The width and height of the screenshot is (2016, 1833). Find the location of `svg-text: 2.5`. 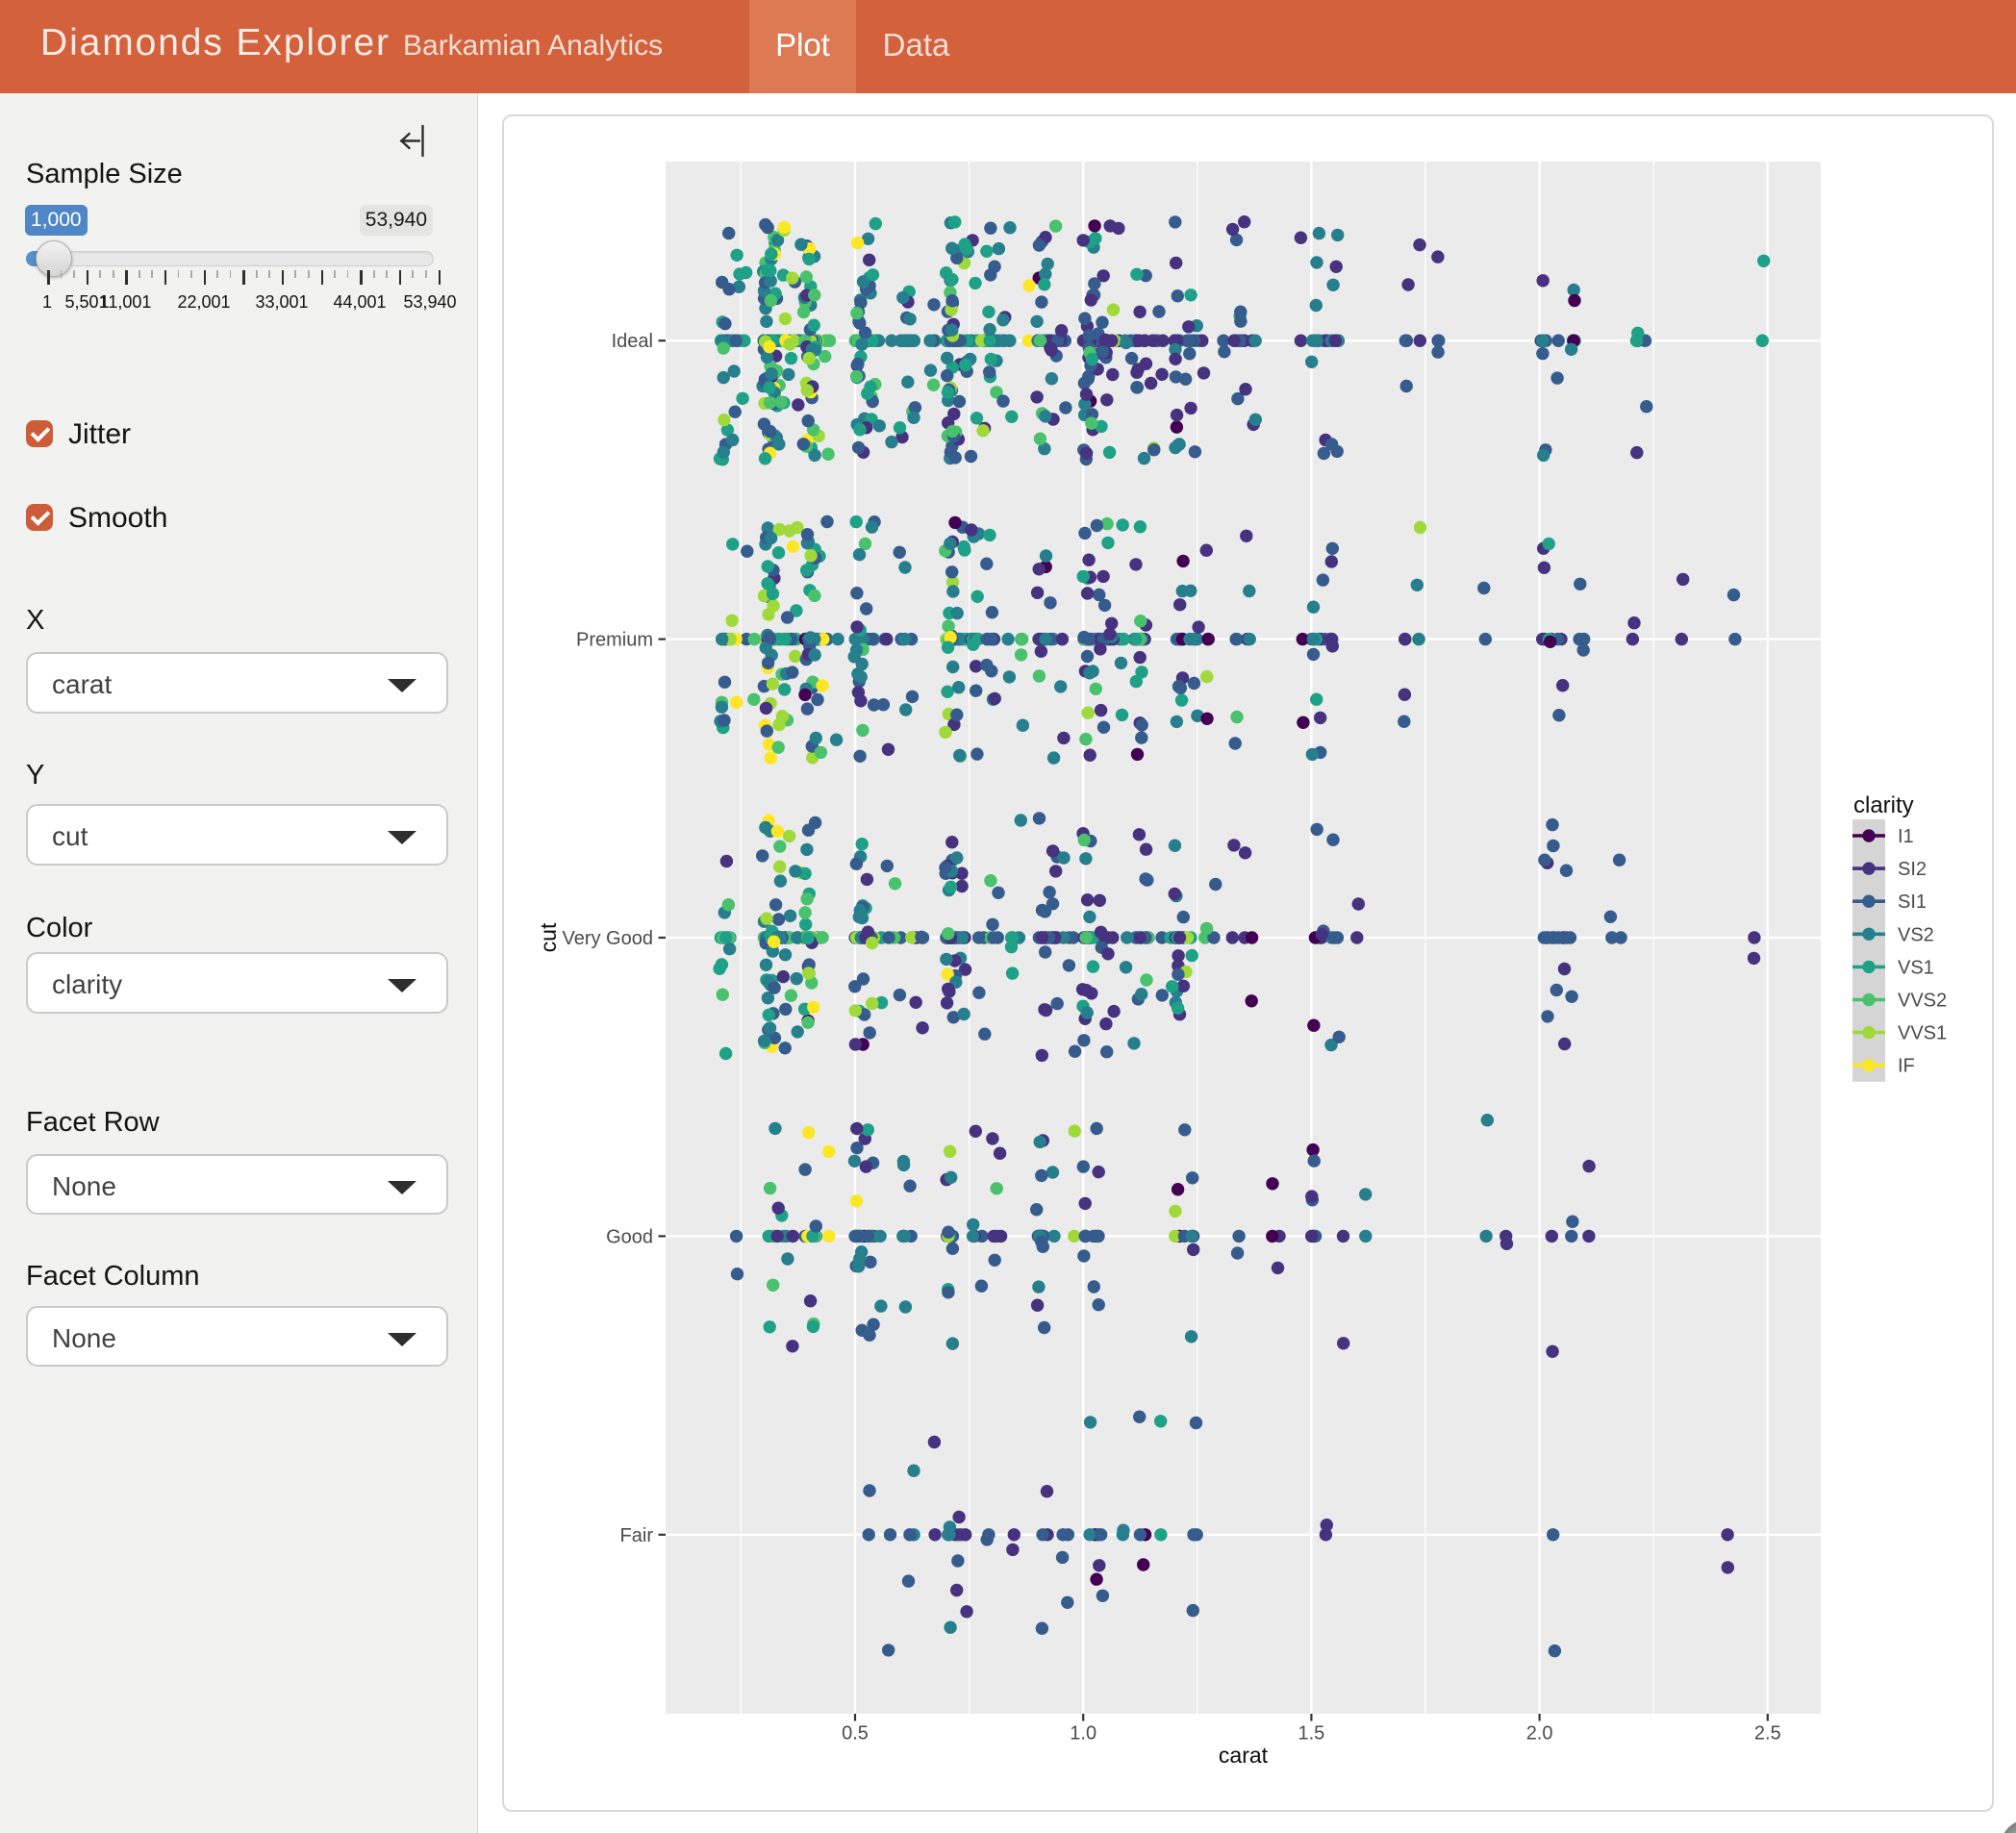

svg-text: 2.5 is located at coordinates (1768, 1734).